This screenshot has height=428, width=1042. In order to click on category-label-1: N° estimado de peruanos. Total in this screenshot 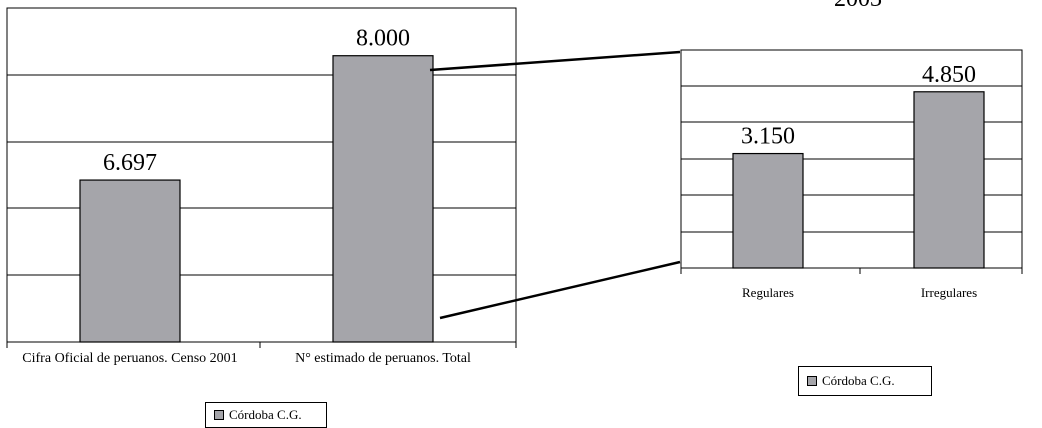, I will do `click(383, 358)`.